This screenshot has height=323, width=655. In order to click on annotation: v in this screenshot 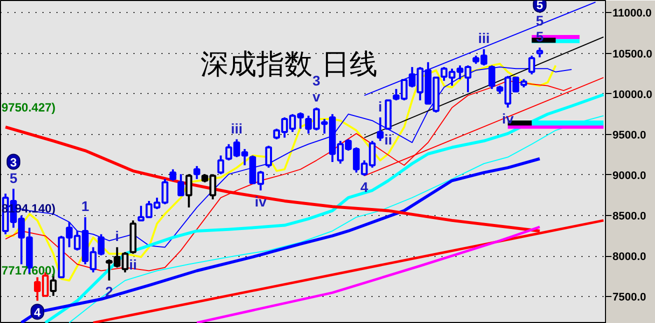, I will do `click(316, 96)`.